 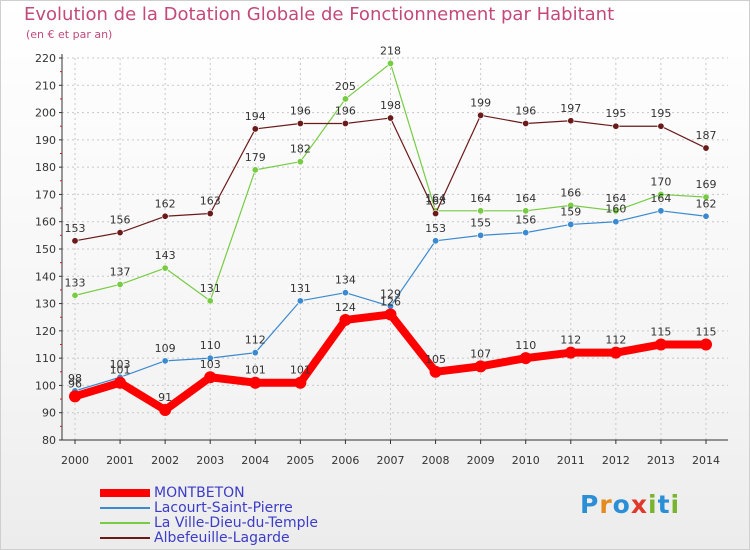 What do you see at coordinates (75, 460) in the screenshot?
I see `x-tick-label: 2000` at bounding box center [75, 460].